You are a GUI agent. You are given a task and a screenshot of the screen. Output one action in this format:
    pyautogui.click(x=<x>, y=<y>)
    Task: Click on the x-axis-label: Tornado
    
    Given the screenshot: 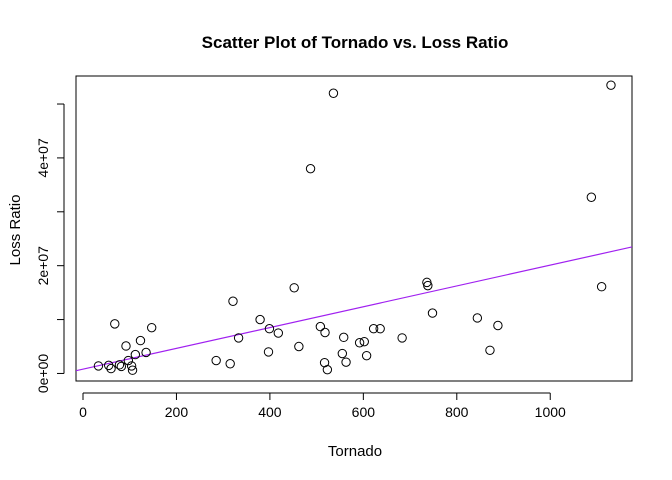 What is the action you would take?
    pyautogui.click(x=355, y=451)
    